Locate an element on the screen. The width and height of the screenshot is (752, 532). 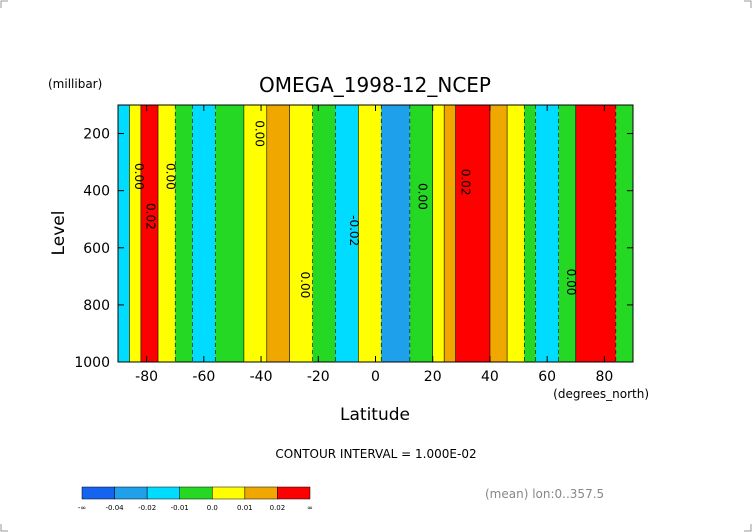
x-tick-label: -80 is located at coordinates (146, 377).